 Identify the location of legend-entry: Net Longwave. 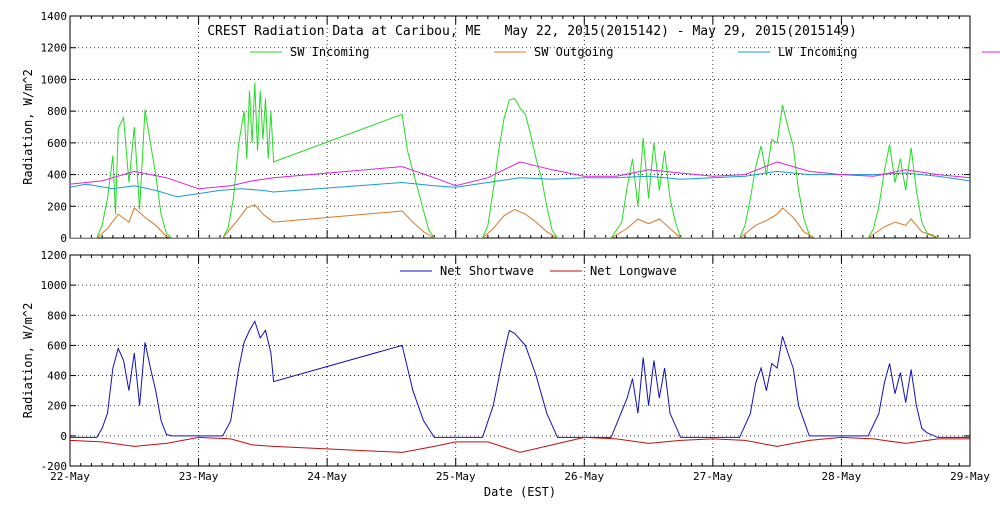
(633, 271).